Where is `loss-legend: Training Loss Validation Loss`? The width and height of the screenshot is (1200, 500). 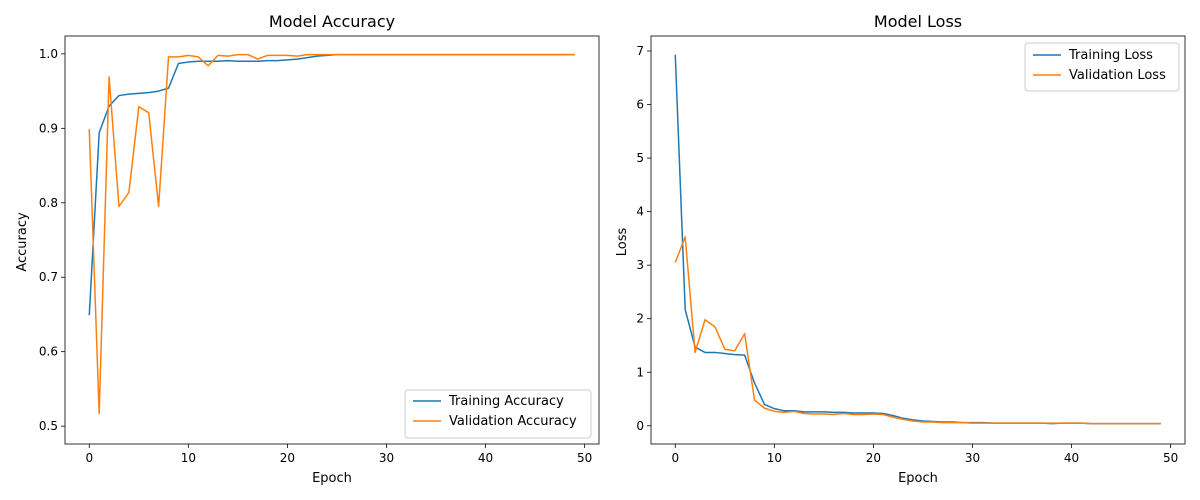
loss-legend: Training Loss Validation Loss is located at coordinates (1102, 67).